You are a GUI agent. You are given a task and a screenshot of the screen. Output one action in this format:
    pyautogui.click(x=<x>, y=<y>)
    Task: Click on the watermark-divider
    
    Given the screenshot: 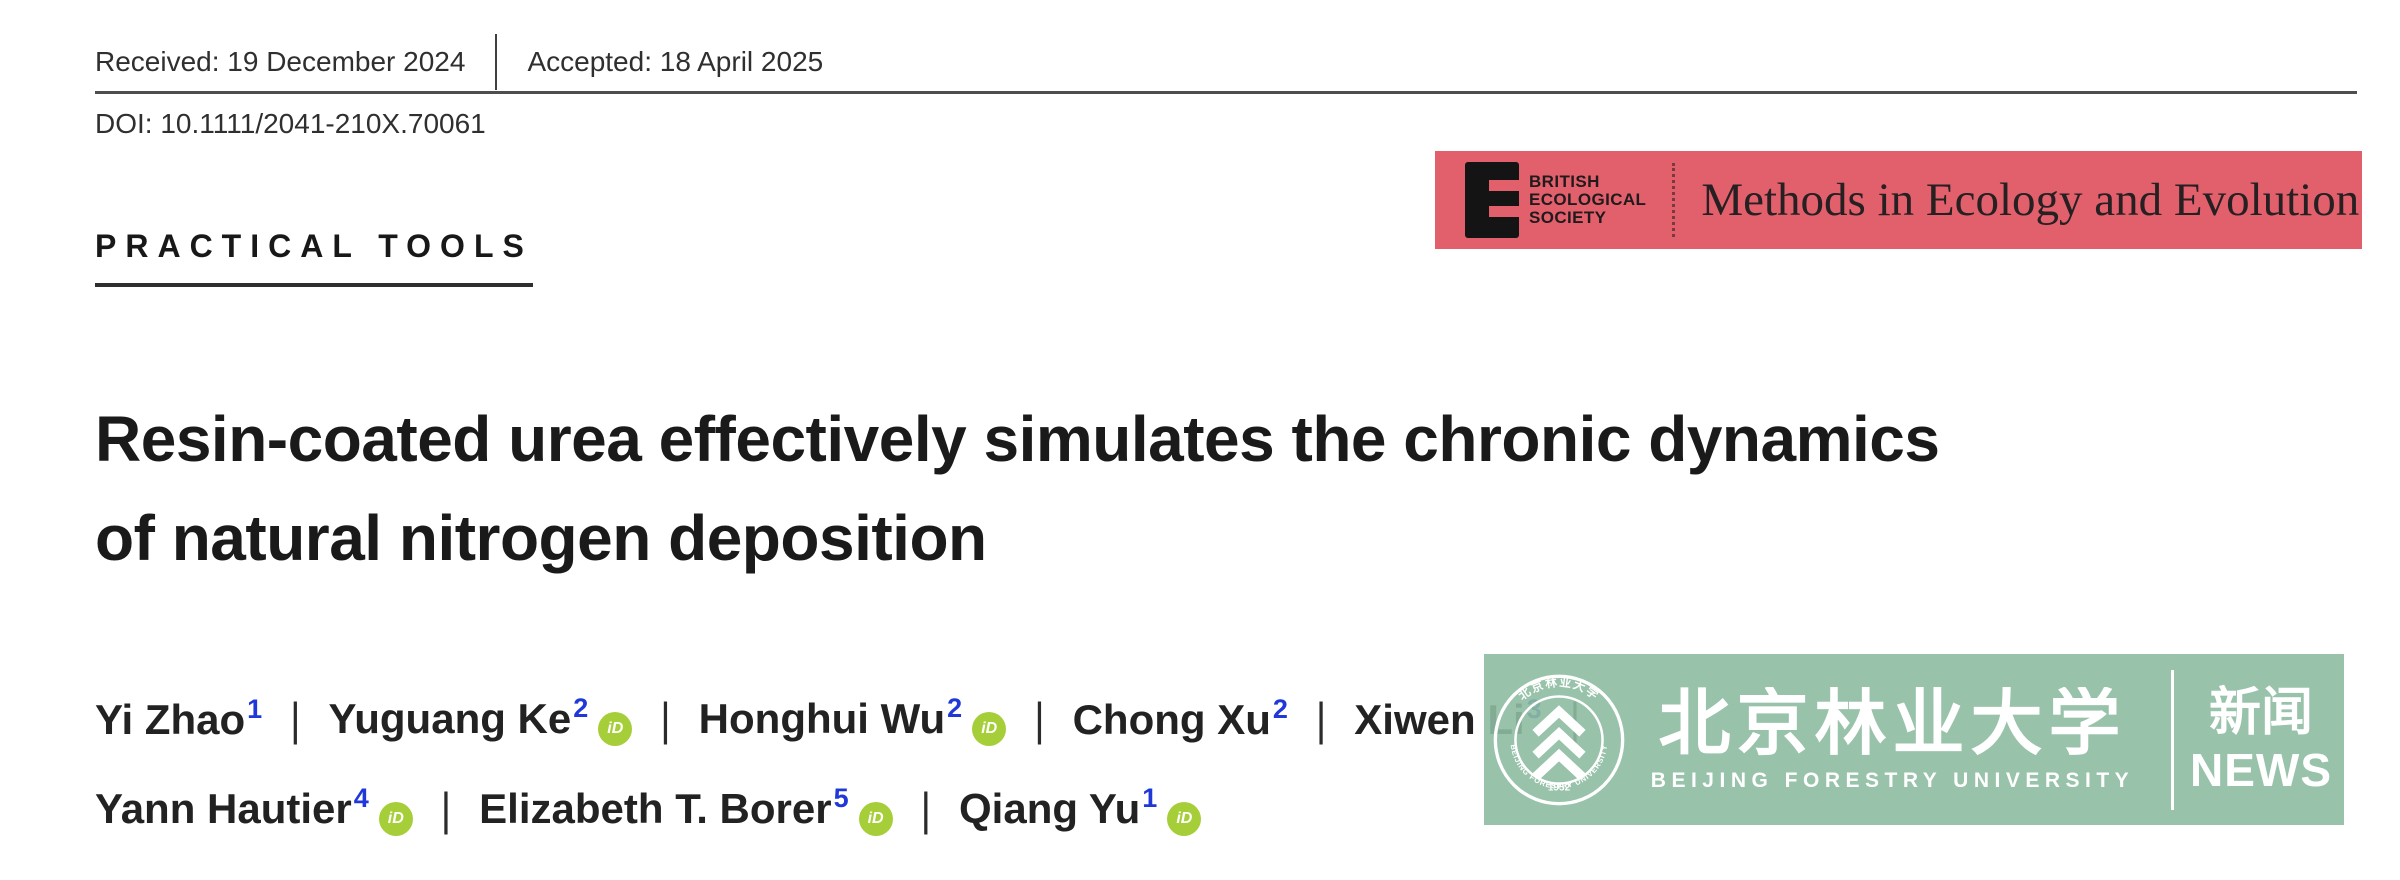 What is the action you would take?
    pyautogui.click(x=2172, y=739)
    